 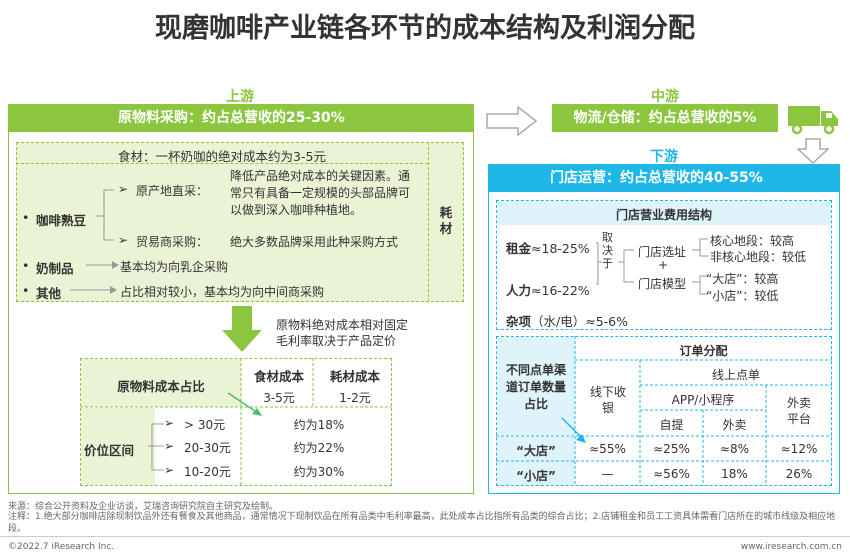 I want to click on other-label: 其他, so click(x=49, y=293).